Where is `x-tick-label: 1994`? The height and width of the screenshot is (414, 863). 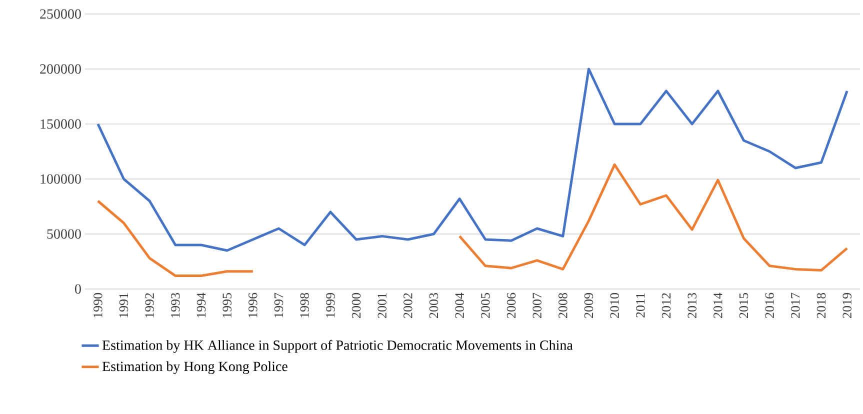 x-tick-label: 1994 is located at coordinates (201, 305).